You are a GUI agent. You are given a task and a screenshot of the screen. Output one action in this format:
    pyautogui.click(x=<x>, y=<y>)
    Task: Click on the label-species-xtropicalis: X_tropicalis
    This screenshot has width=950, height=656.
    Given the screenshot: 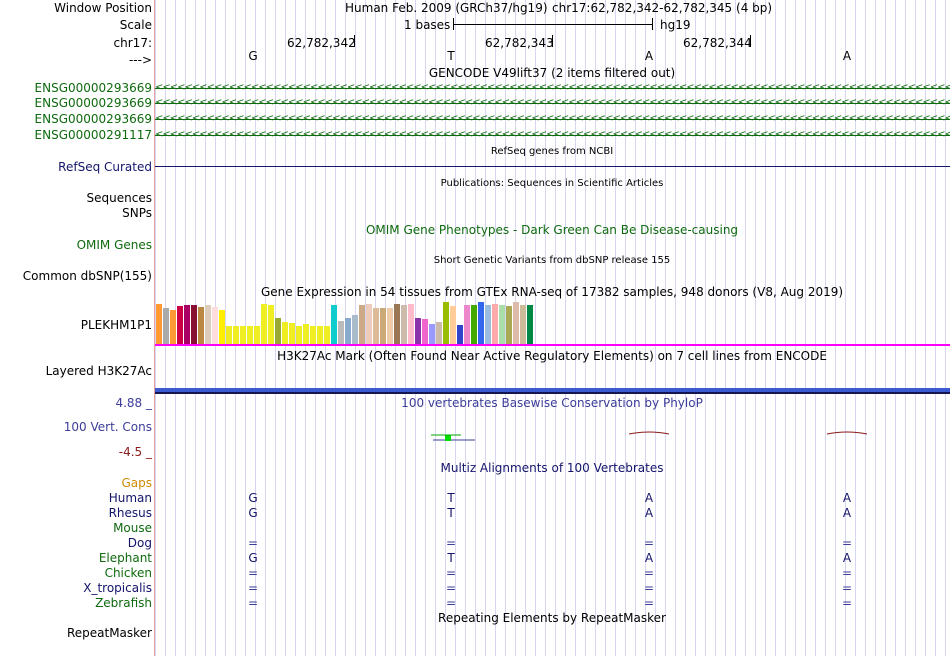 What is the action you would take?
    pyautogui.click(x=117, y=588)
    